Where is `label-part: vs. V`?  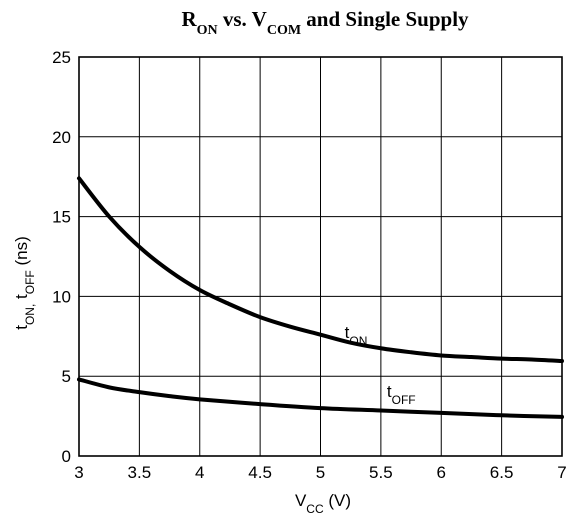
label-part: vs. V is located at coordinates (242, 19).